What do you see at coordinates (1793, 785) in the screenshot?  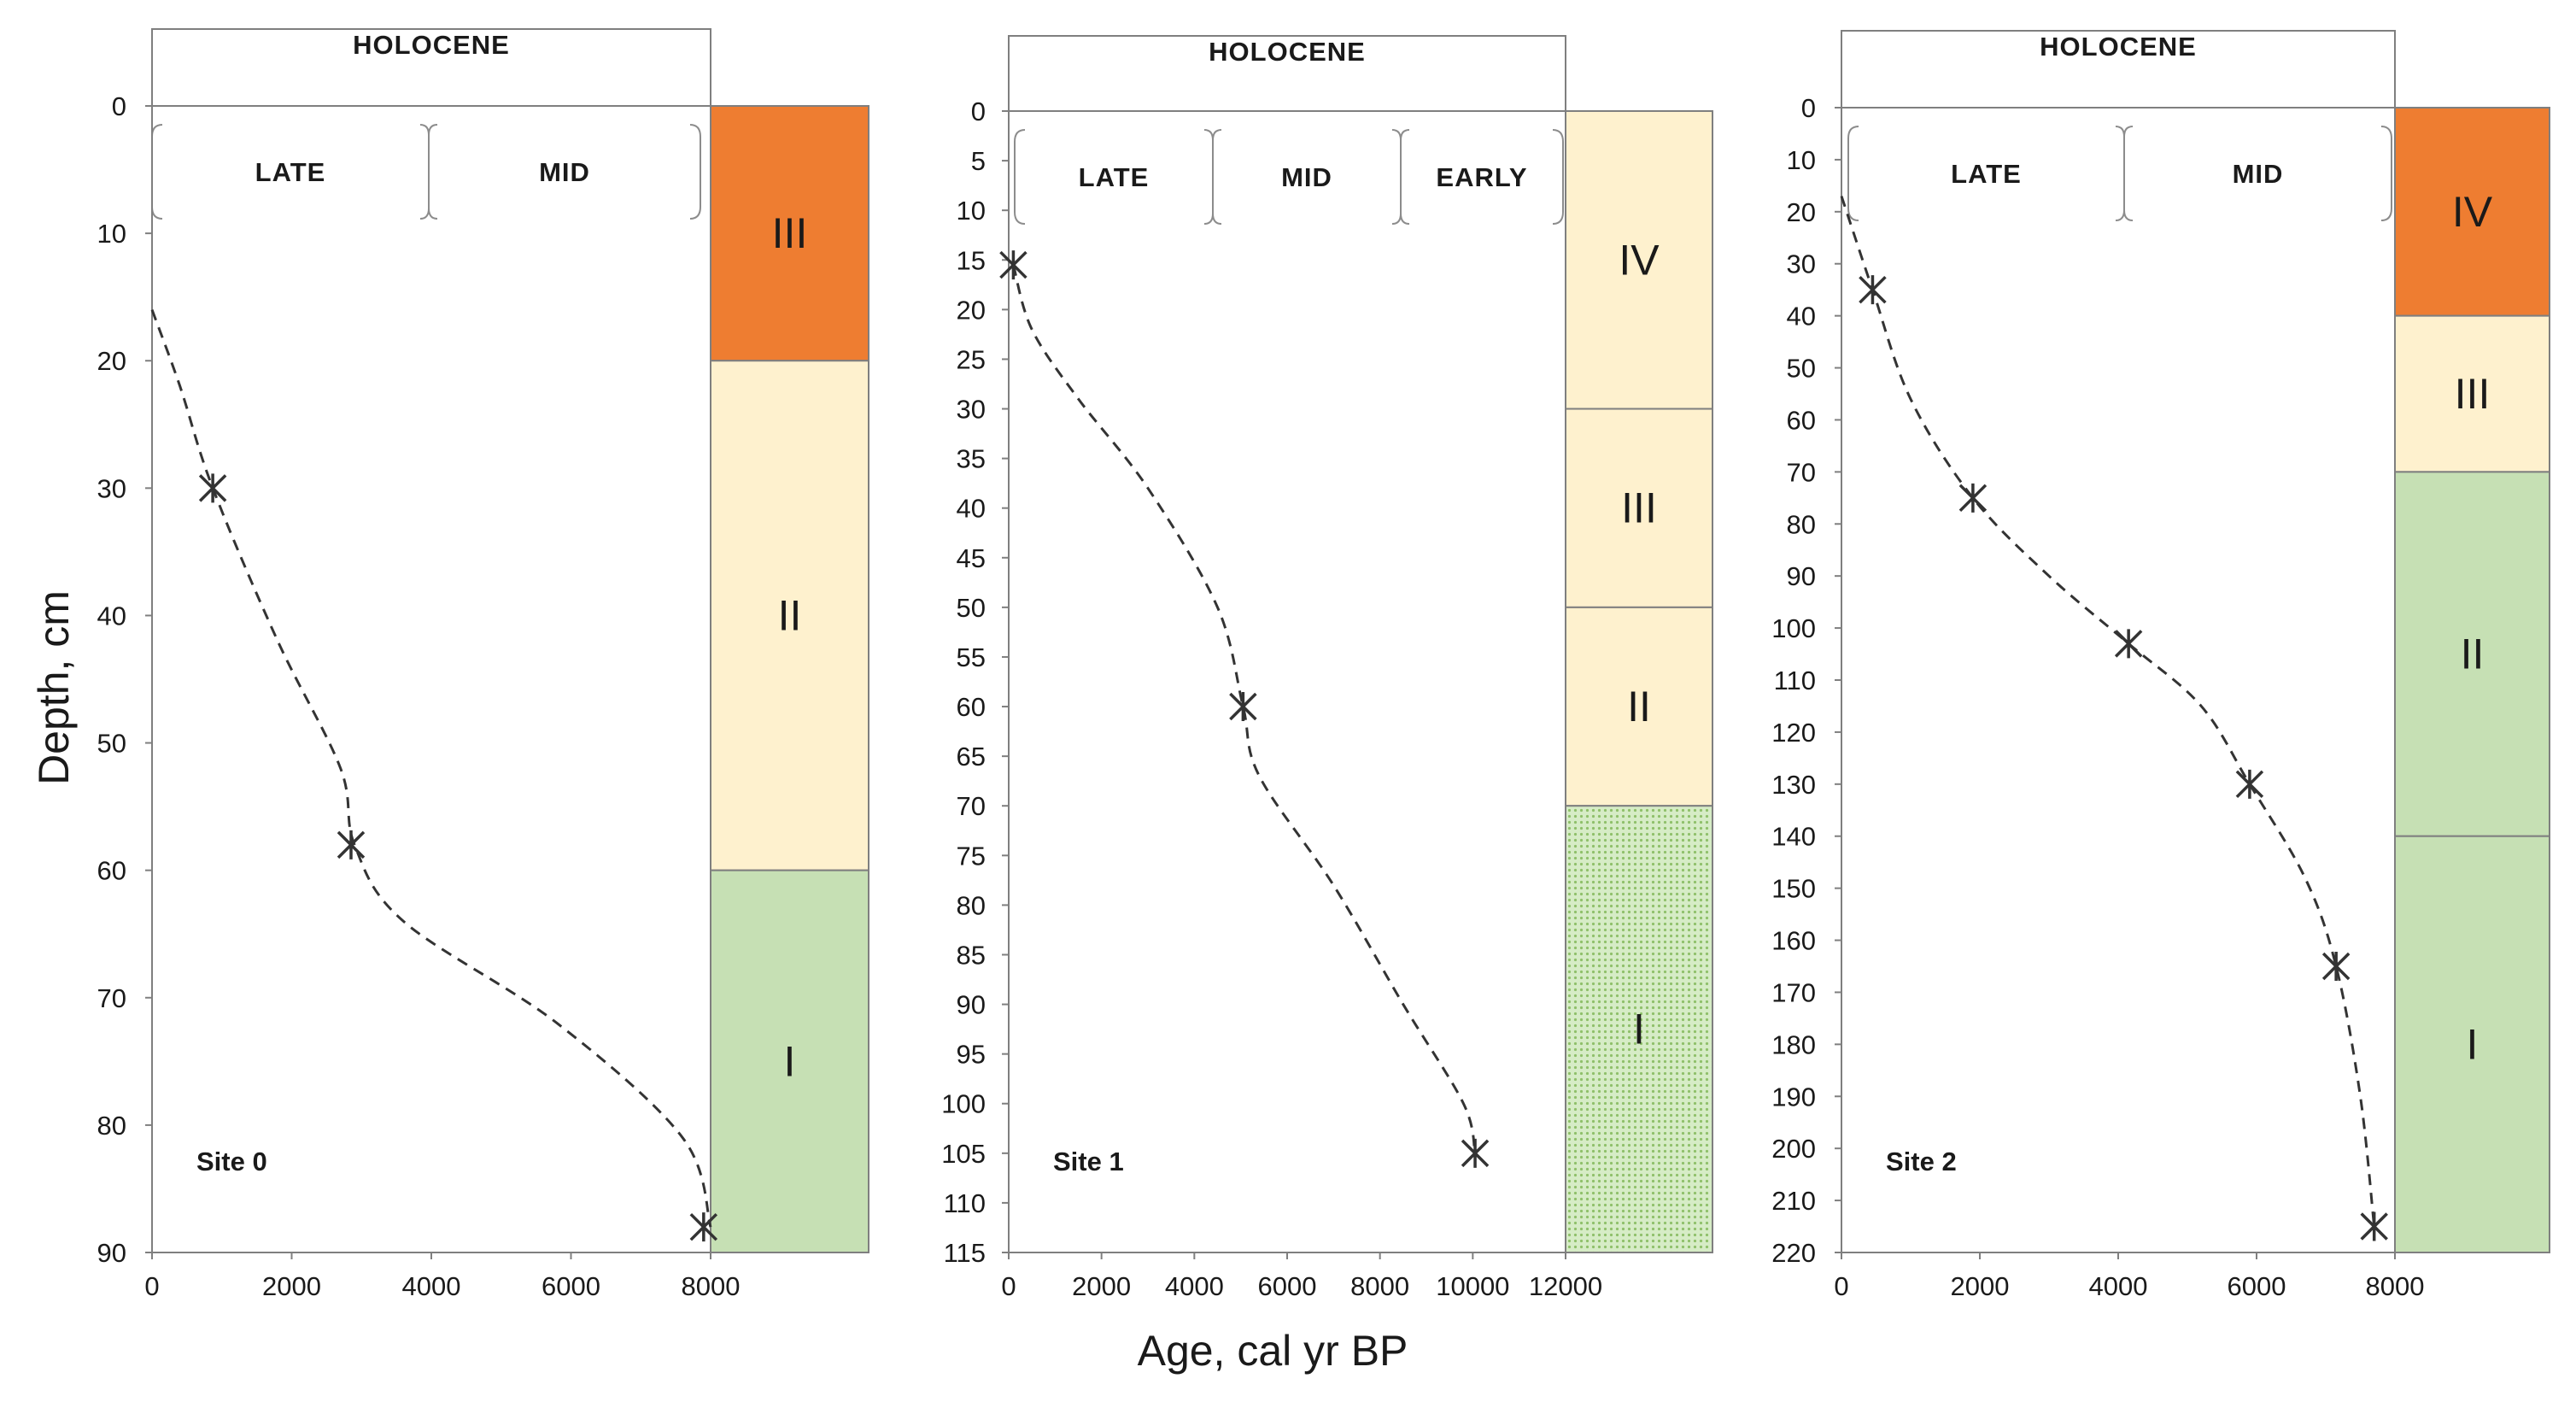 I see `y-tick-label: 130` at bounding box center [1793, 785].